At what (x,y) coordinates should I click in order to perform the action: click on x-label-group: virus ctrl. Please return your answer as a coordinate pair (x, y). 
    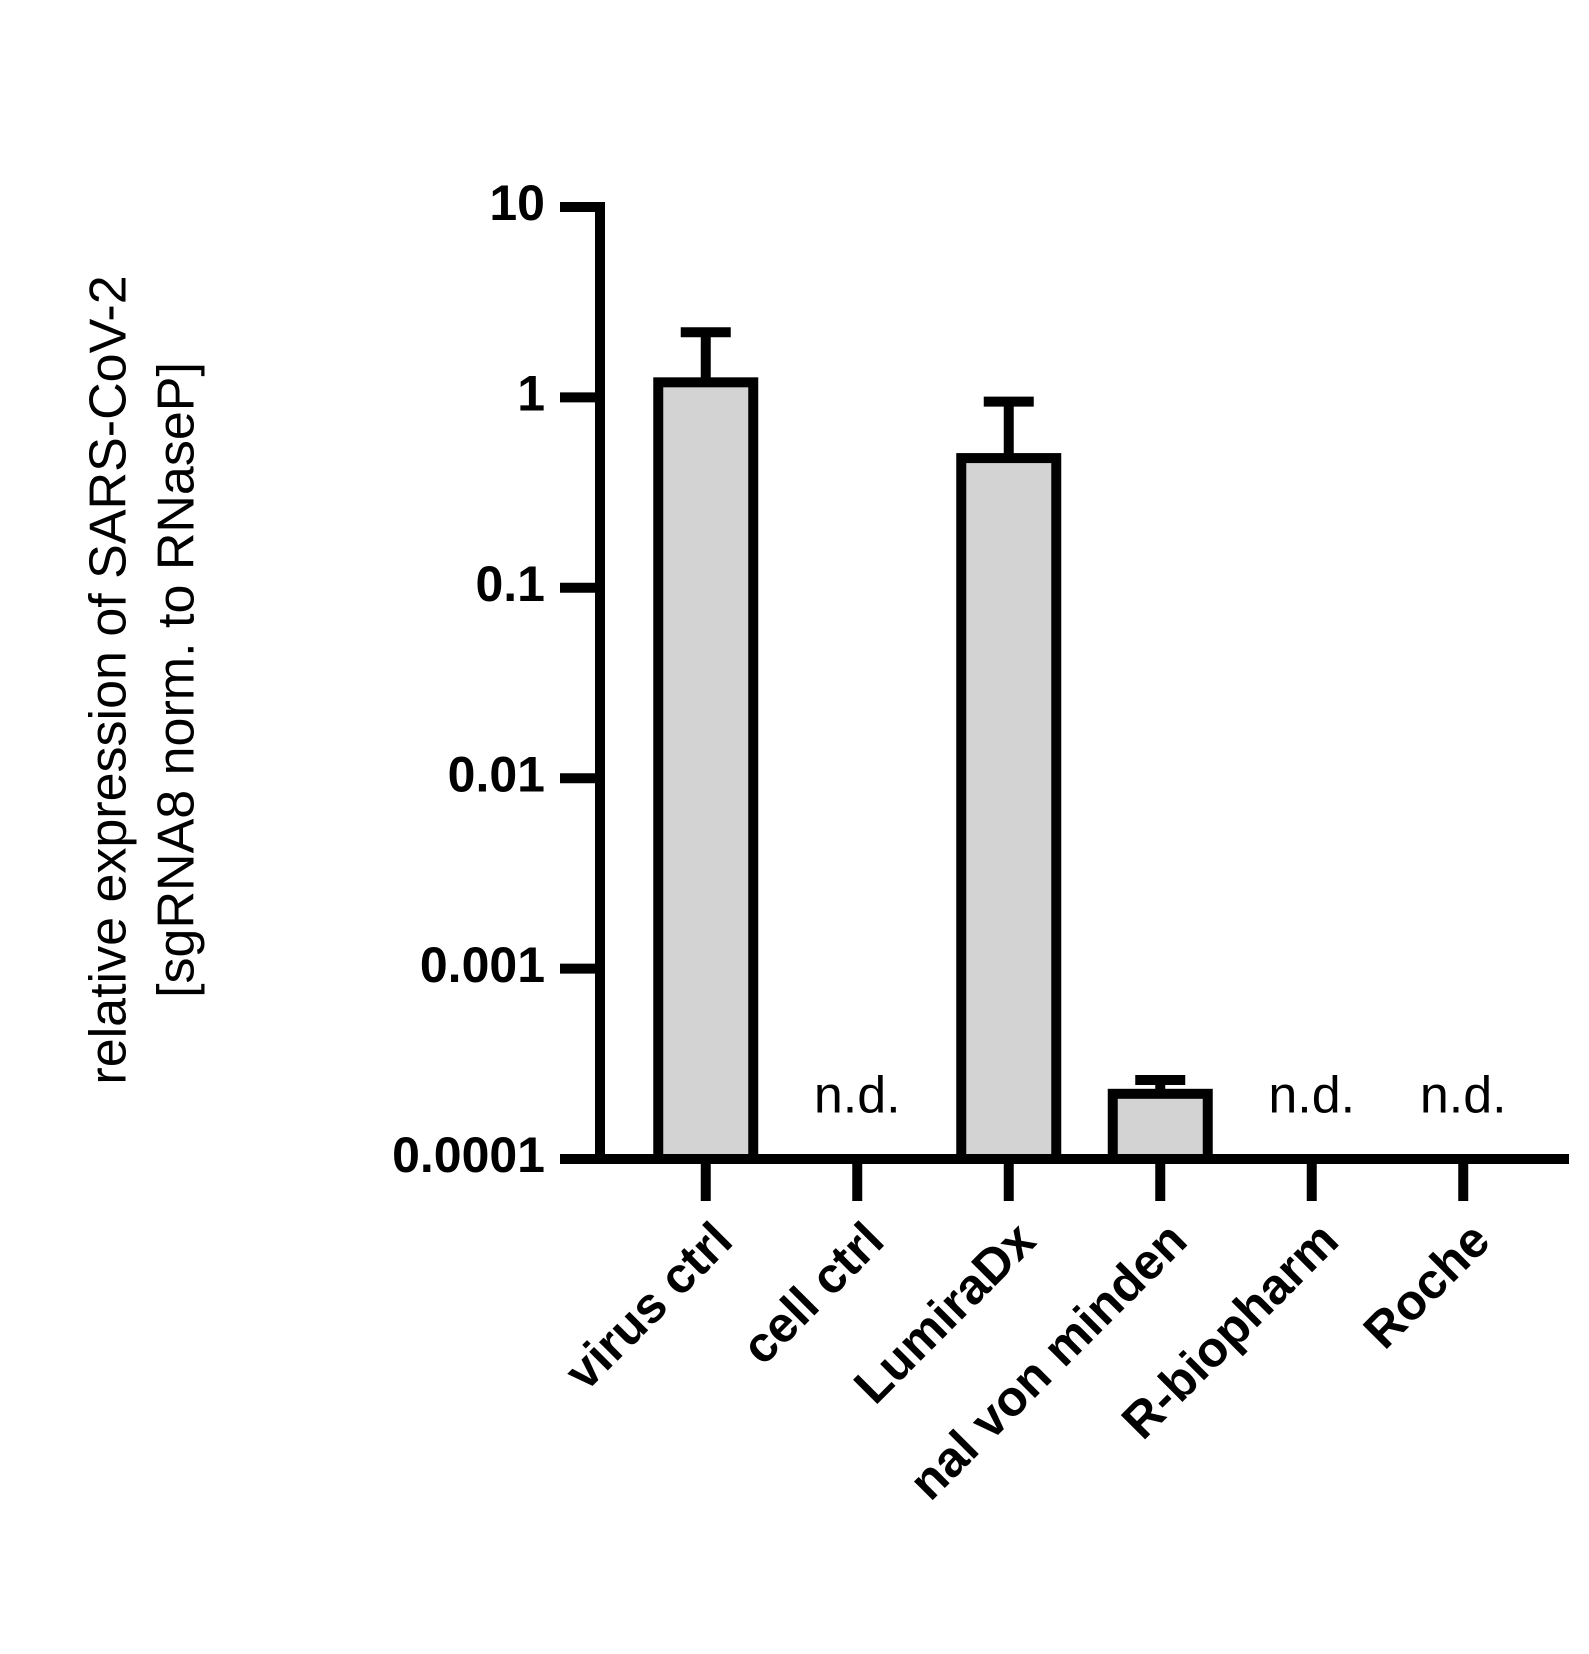
    Looking at the image, I should click on (648, 1306).